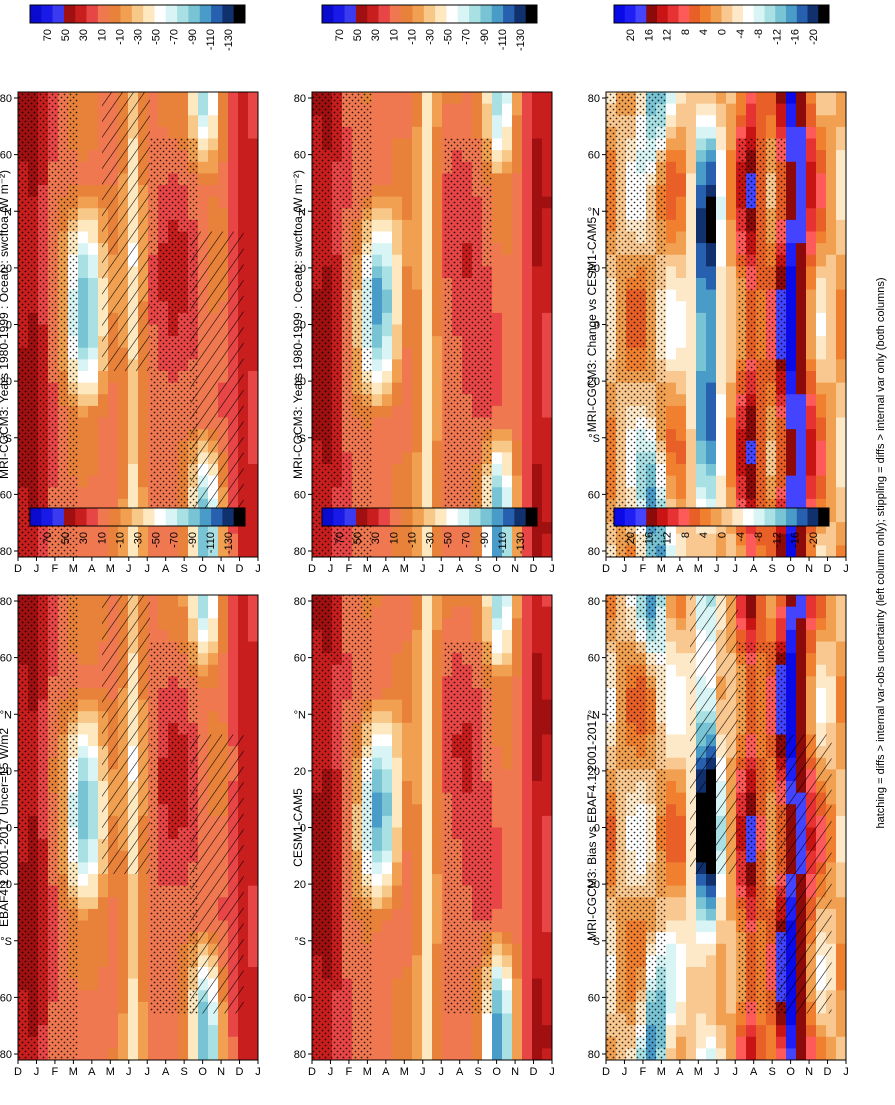 The width and height of the screenshot is (895, 1105). Describe the element at coordinates (597, 326) in the screenshot. I see `lat-label: 0` at that location.